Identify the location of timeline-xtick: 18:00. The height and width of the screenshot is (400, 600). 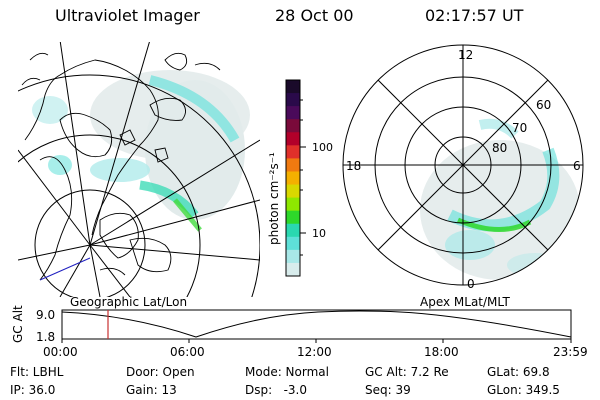
(441, 352).